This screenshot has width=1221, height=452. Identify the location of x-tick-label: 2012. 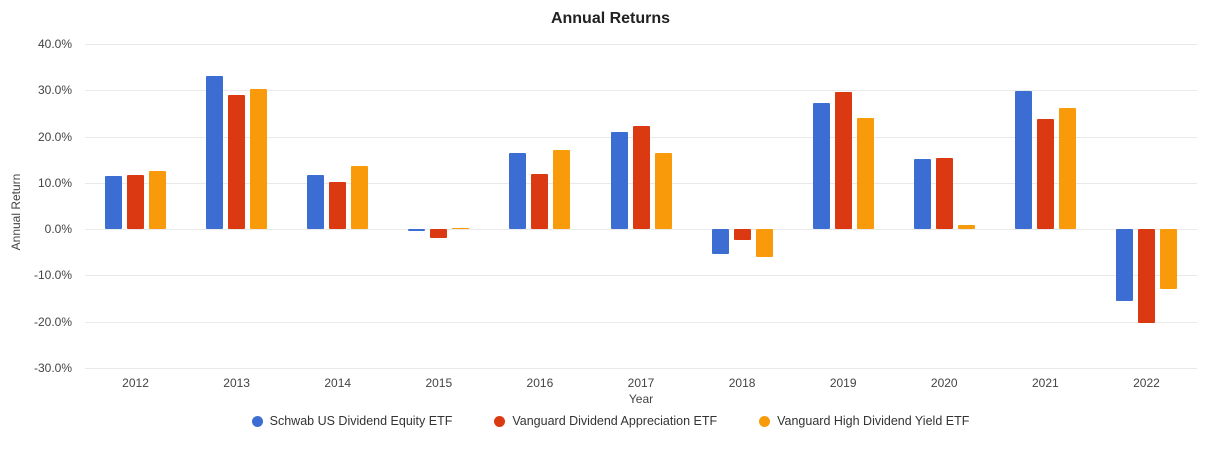
(135, 383).